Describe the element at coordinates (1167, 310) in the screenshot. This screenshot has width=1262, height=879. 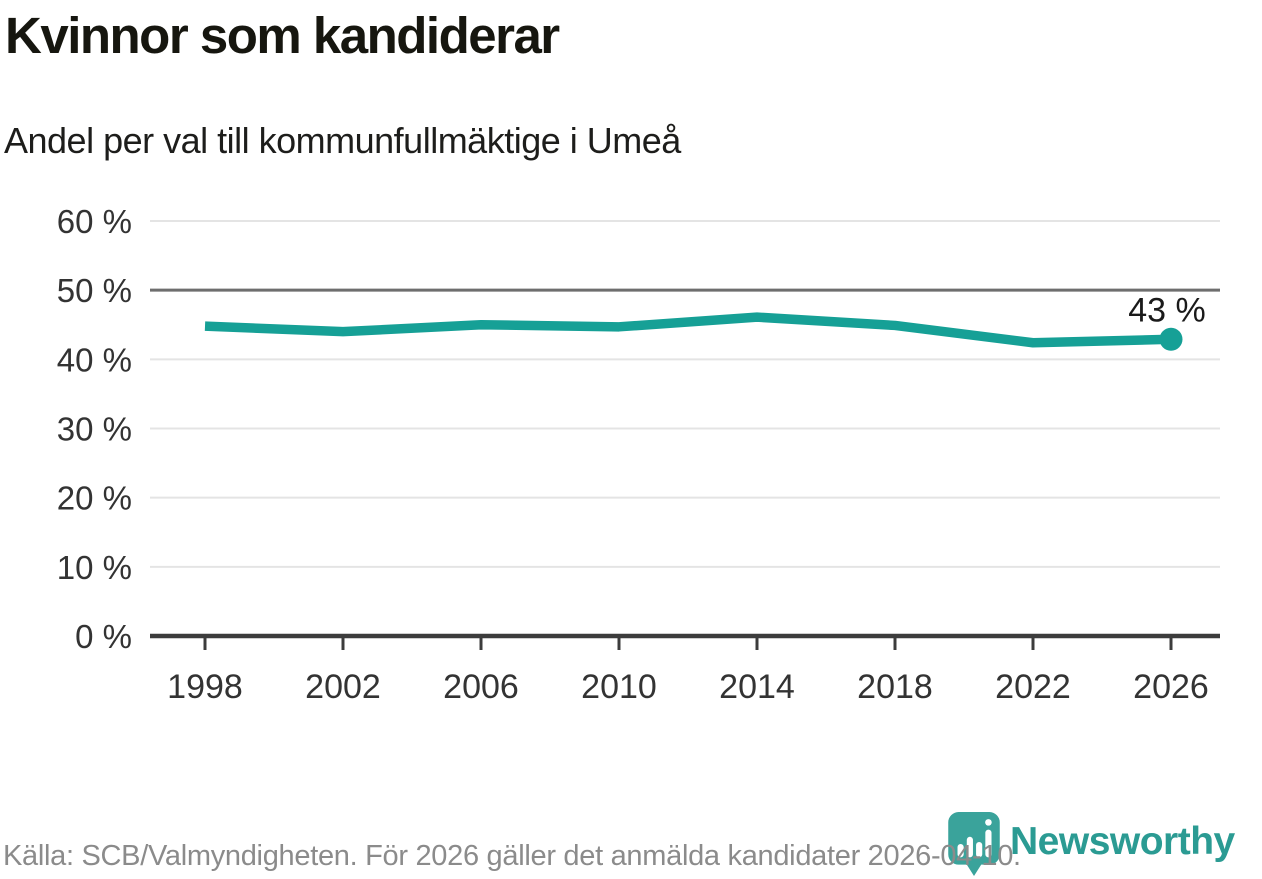
I see `end-value-label: 43 %` at that location.